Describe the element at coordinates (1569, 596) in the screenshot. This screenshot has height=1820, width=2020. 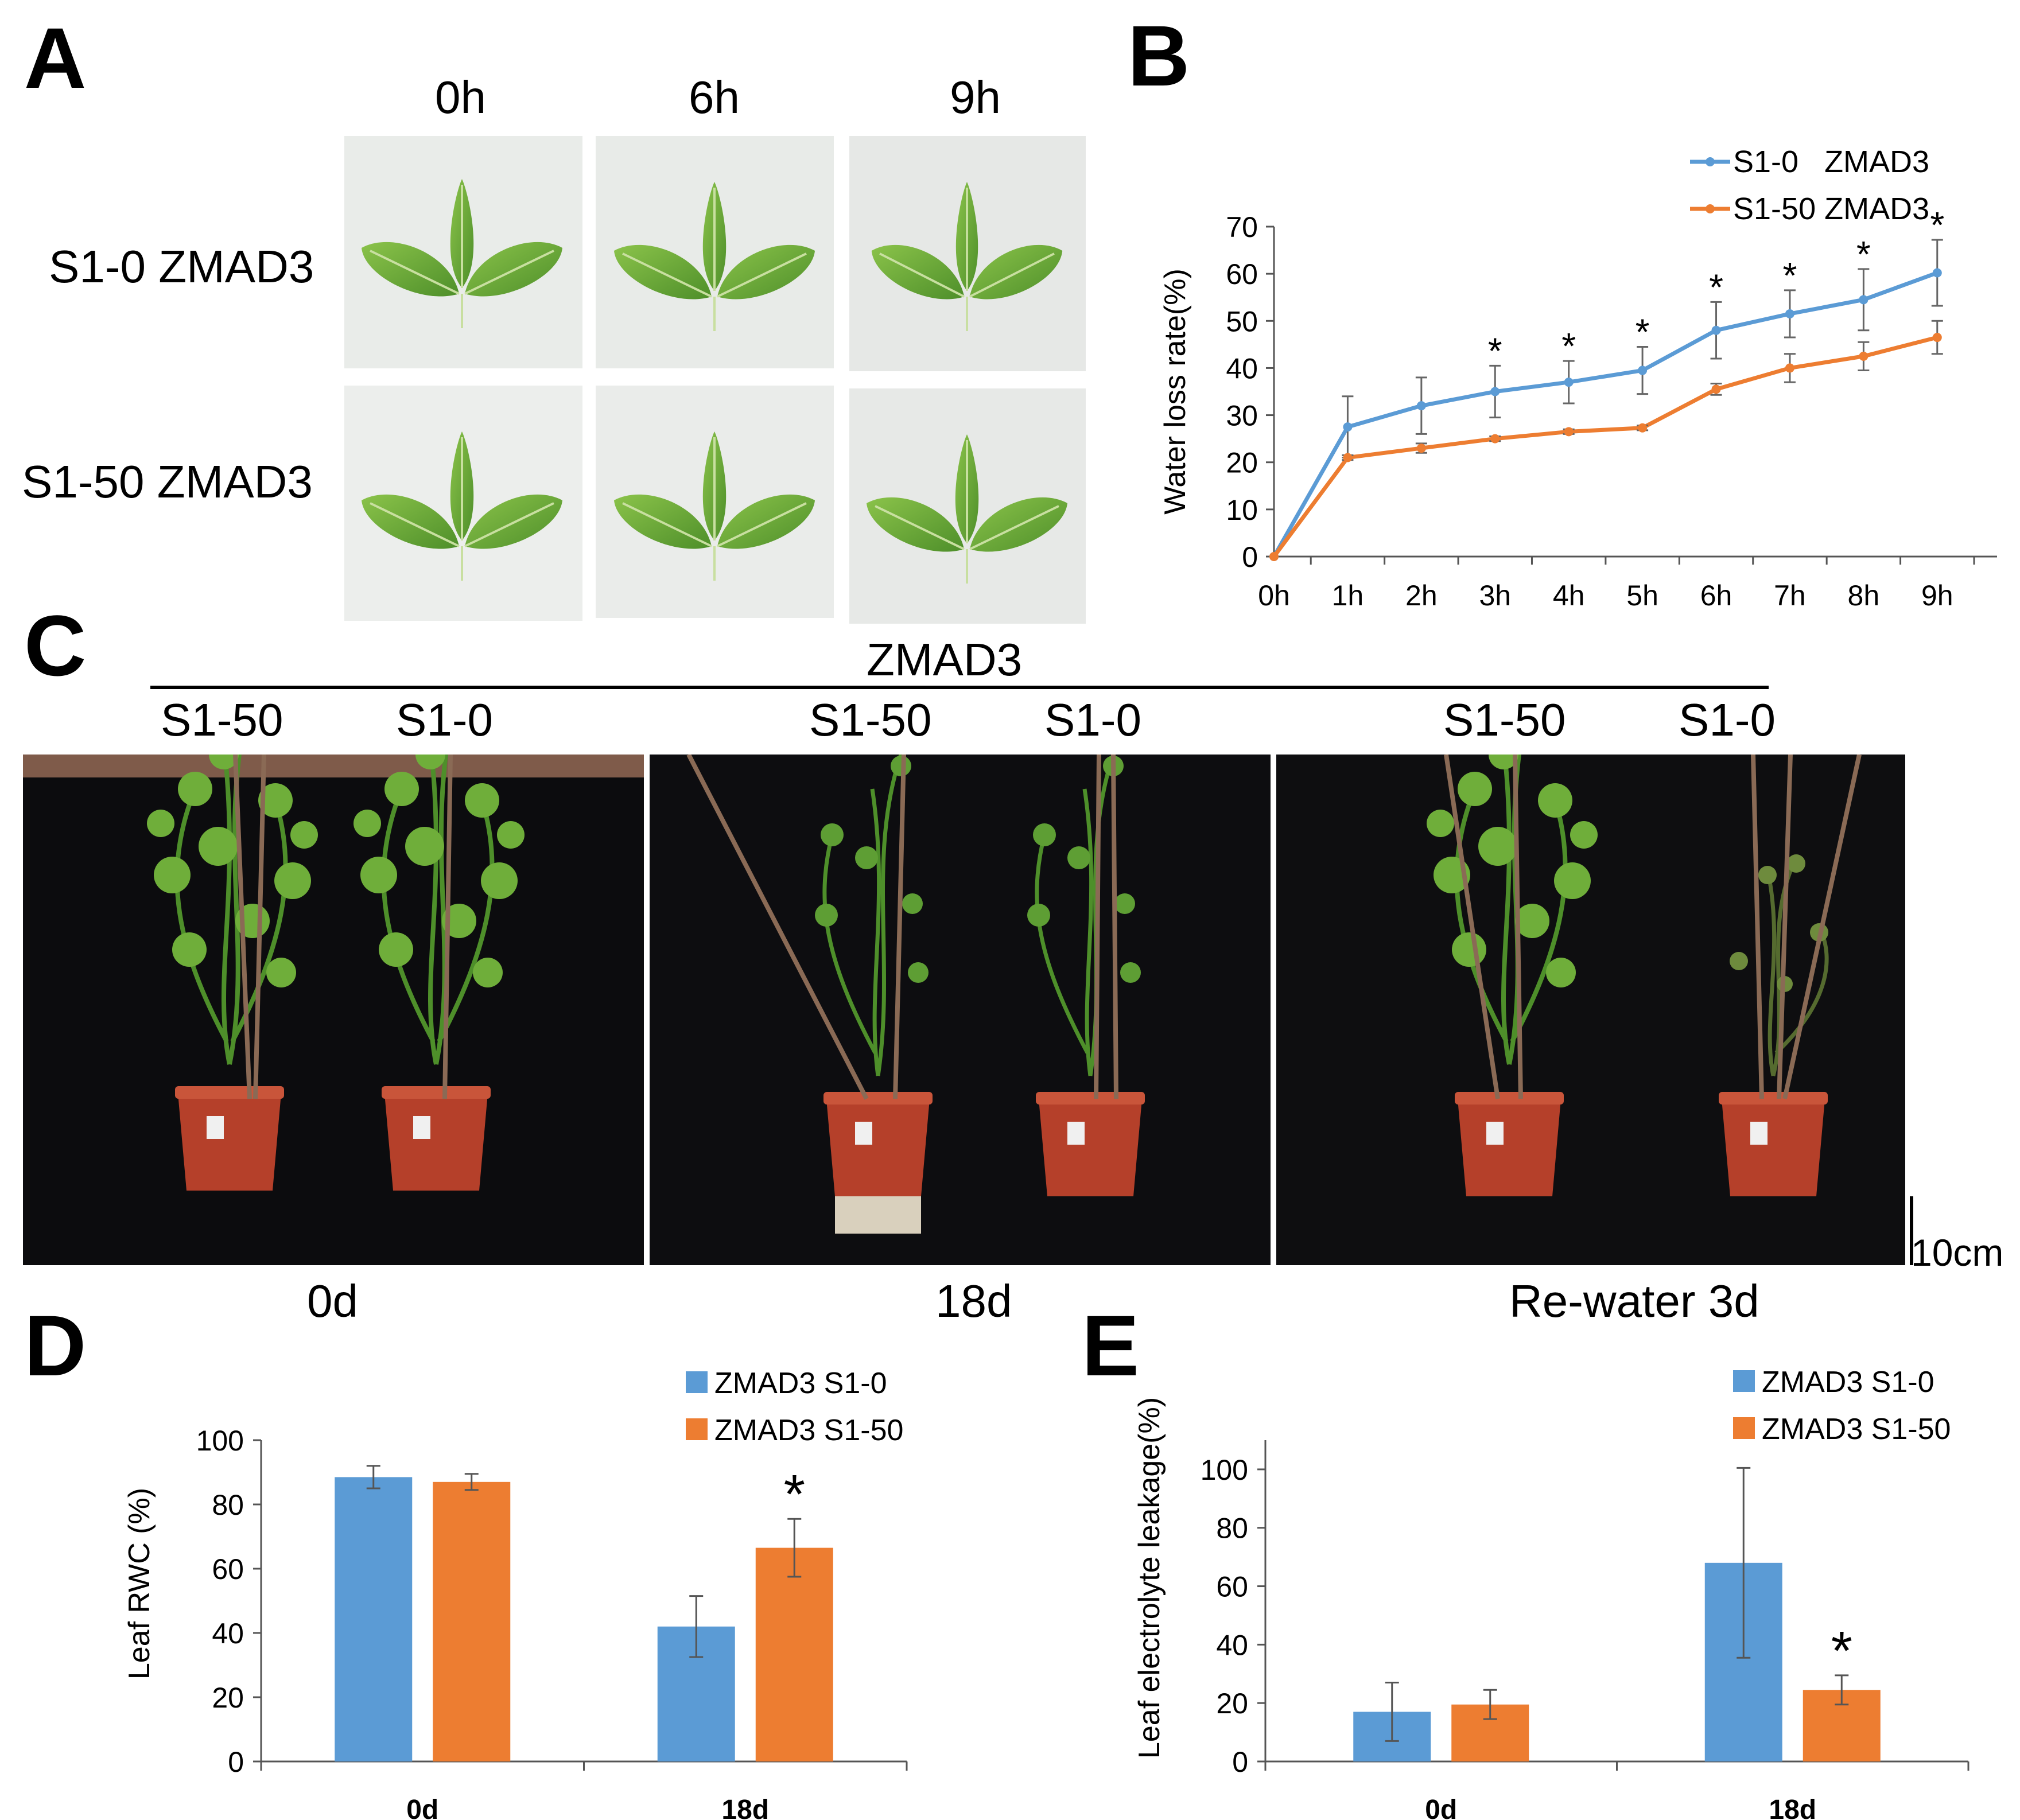
I see `x-tick-label: 4h` at that location.